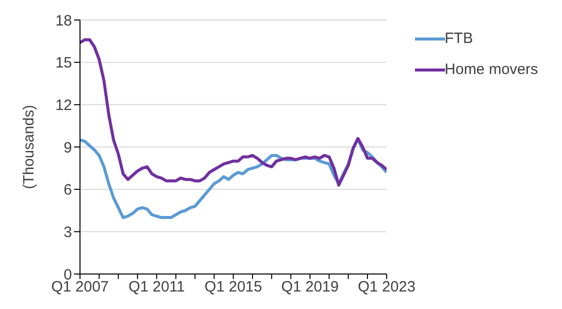  I want to click on y-tick-label: 12, so click(63, 105).